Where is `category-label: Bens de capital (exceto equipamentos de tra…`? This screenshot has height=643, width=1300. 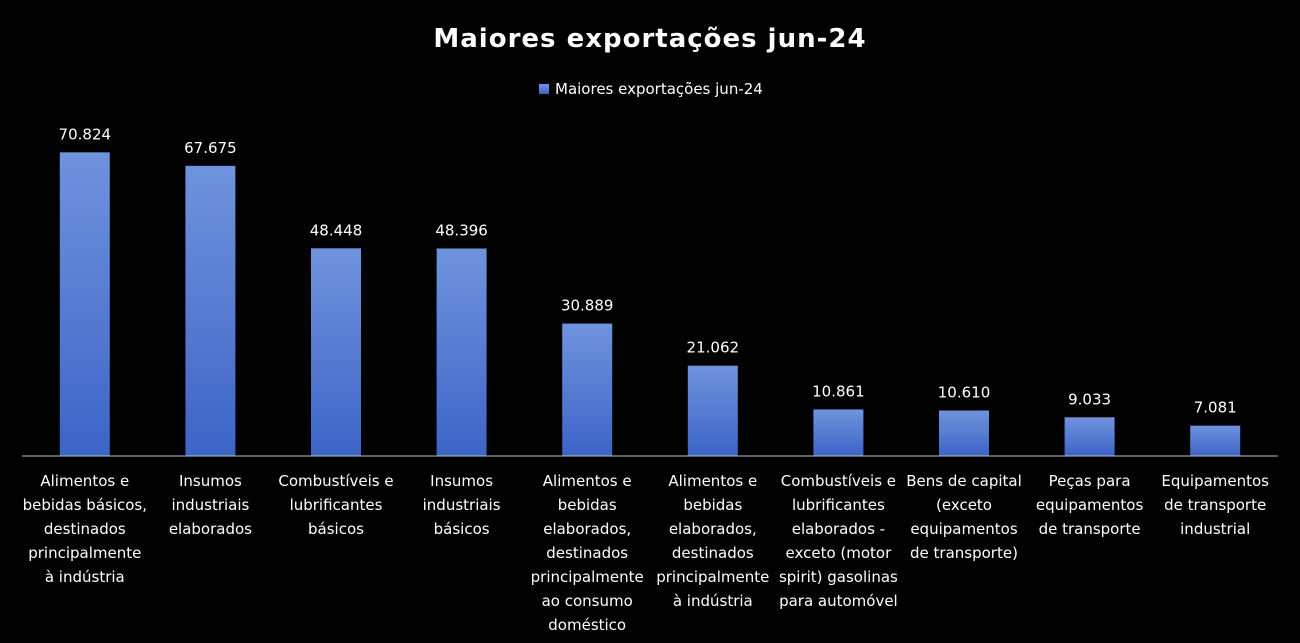
category-label: Bens de capital (exceto equipamentos de tra… is located at coordinates (964, 517).